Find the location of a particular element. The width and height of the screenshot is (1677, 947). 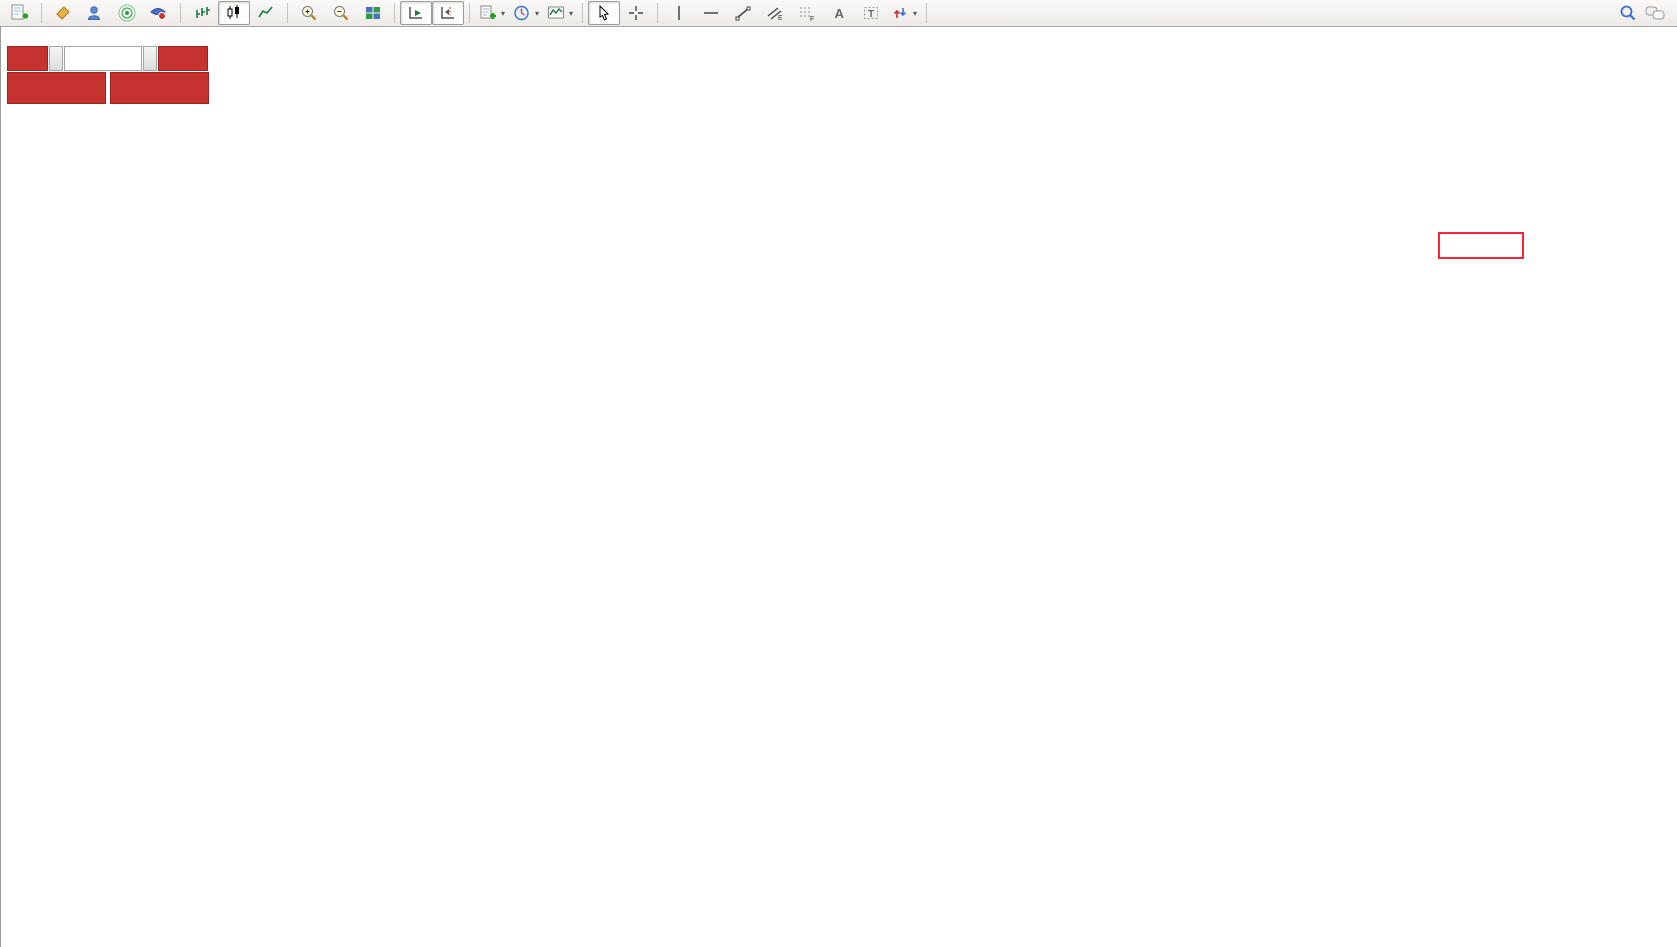

arrows-button: ▾ is located at coordinates (904, 13).